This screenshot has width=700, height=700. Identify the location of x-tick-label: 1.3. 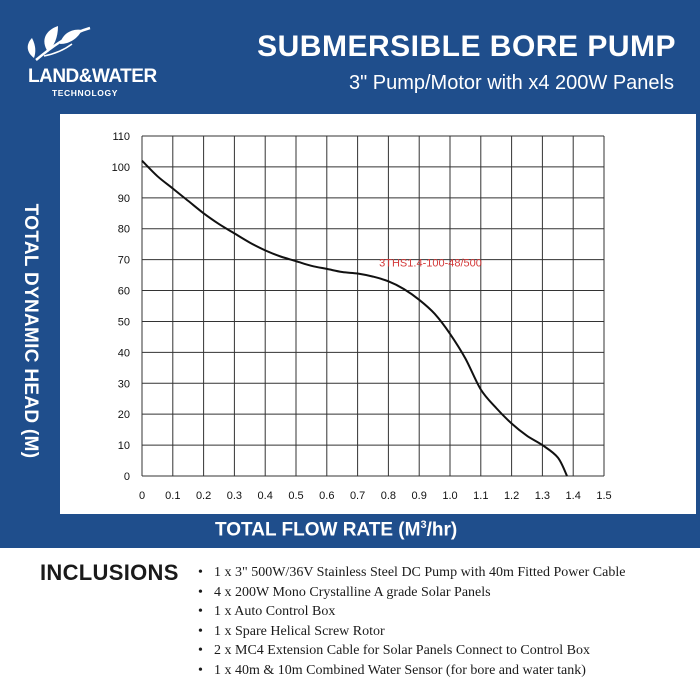
(542, 496).